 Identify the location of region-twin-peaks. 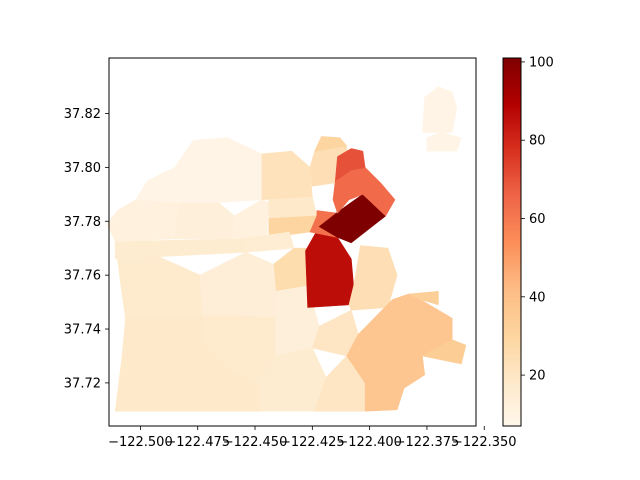
(238, 285).